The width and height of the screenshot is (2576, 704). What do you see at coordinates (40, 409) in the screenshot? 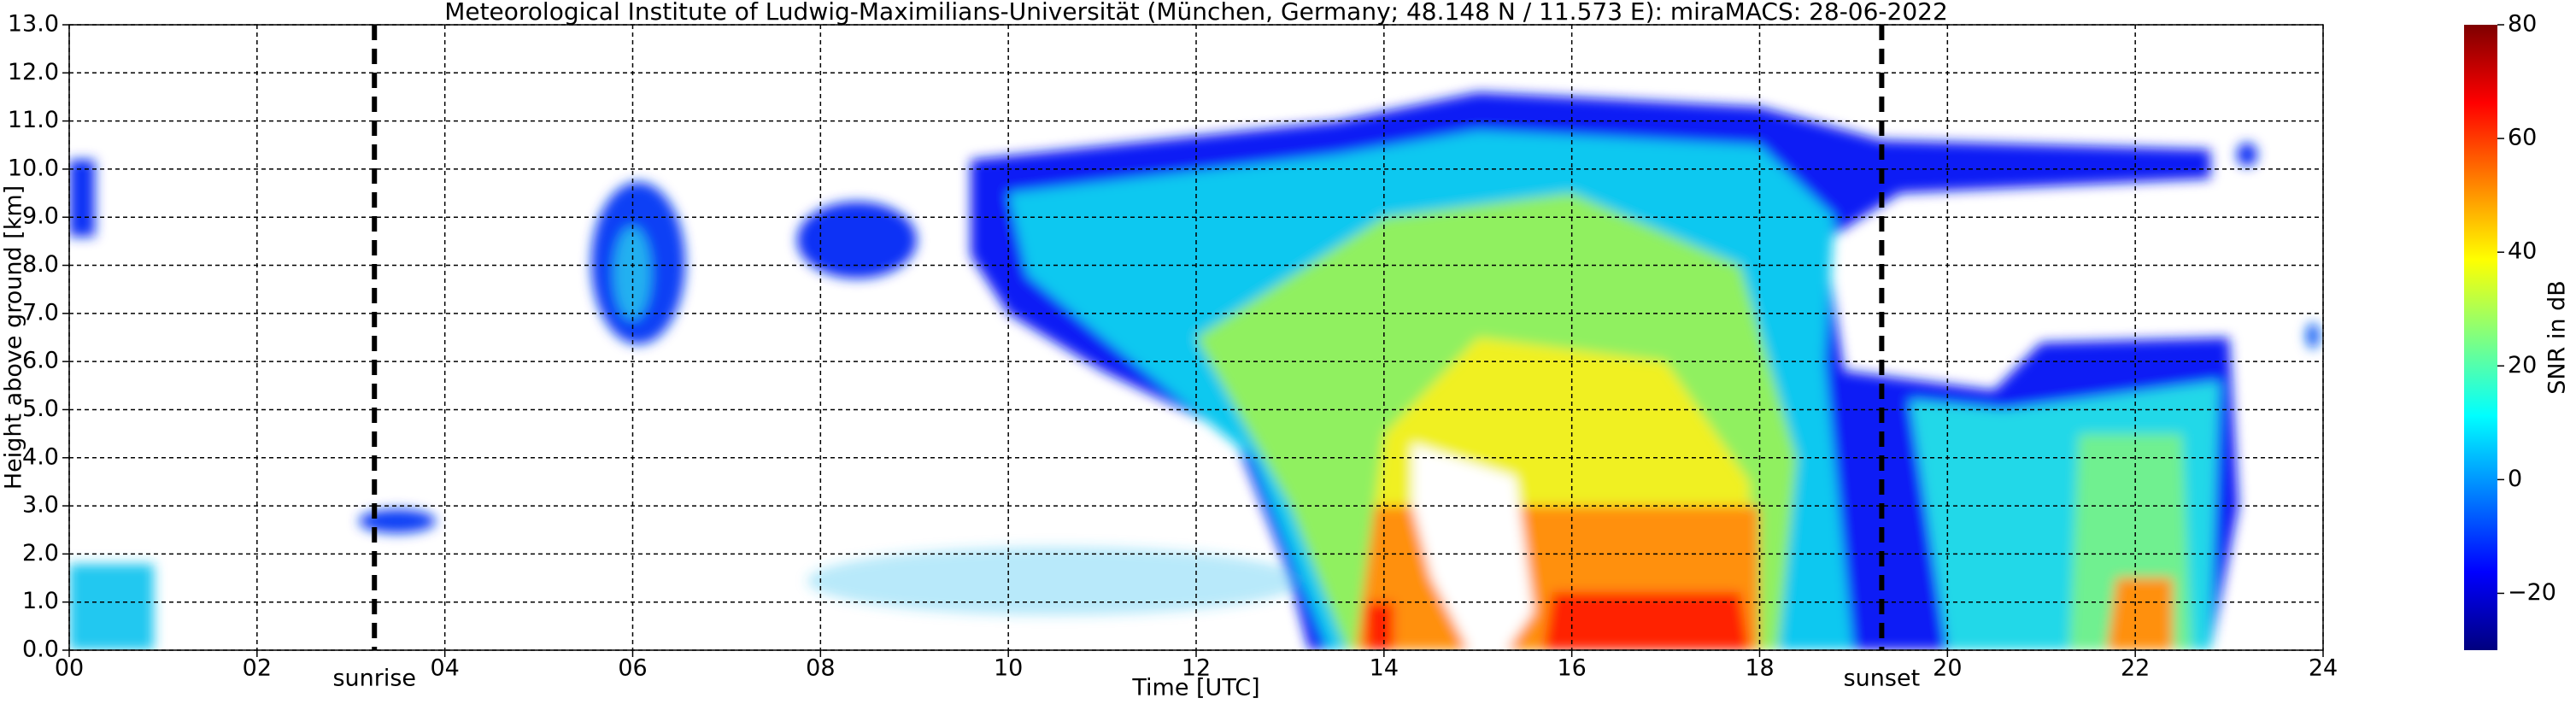
I see `y-tick-label: 5.0` at bounding box center [40, 409].